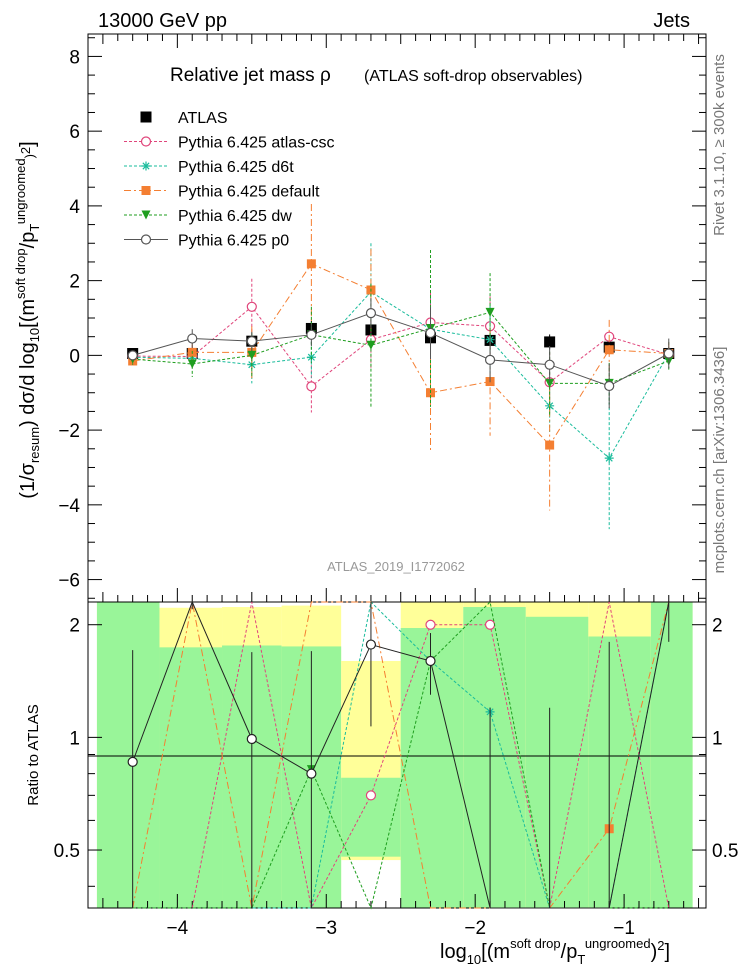  What do you see at coordinates (146, 117) in the screenshot?
I see `legend-marker-atlas` at bounding box center [146, 117].